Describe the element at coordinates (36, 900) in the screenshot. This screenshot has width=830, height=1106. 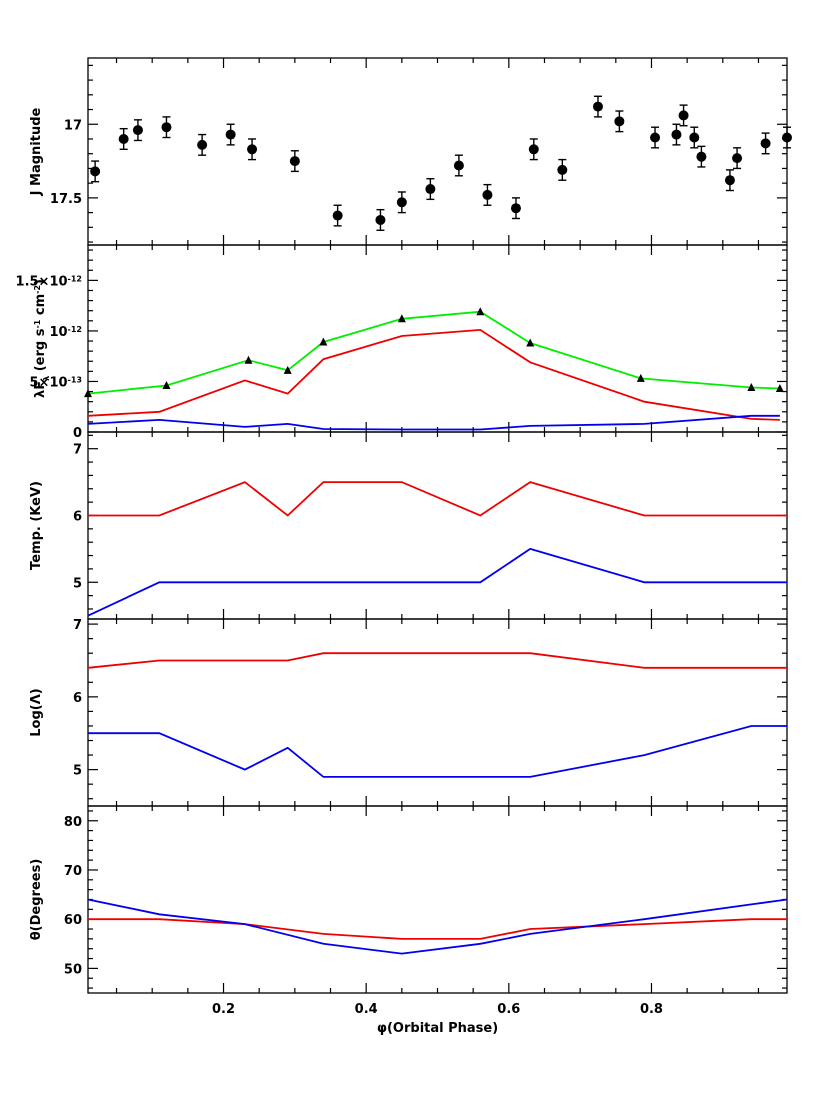
I see `y-axis-label: θ(Degrees)` at that location.